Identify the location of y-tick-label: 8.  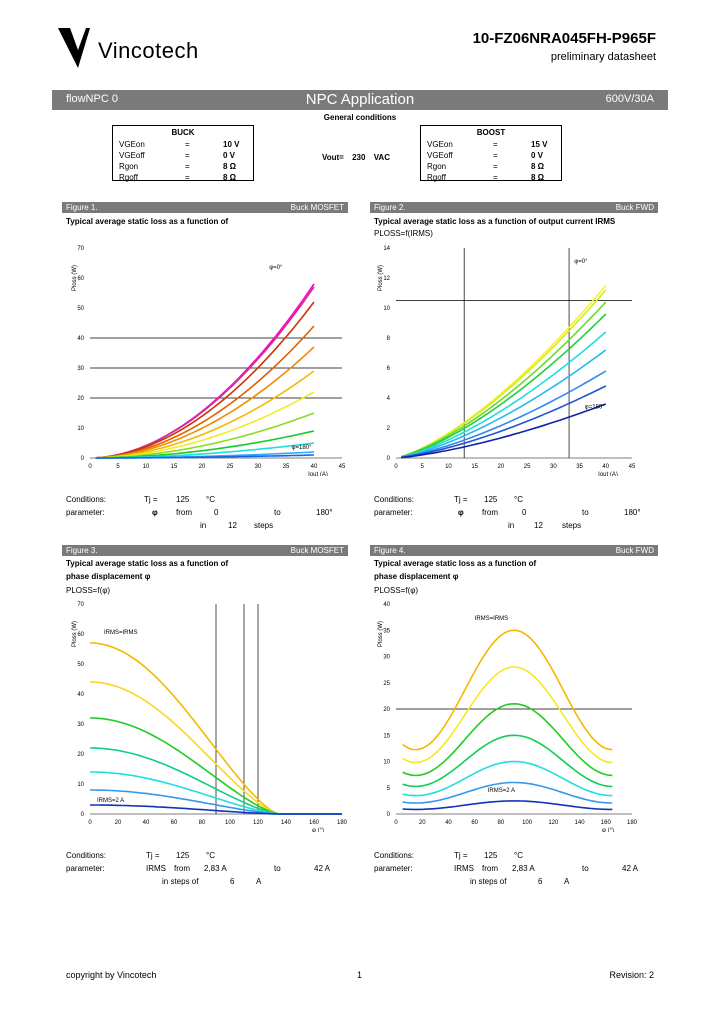
(389, 339).